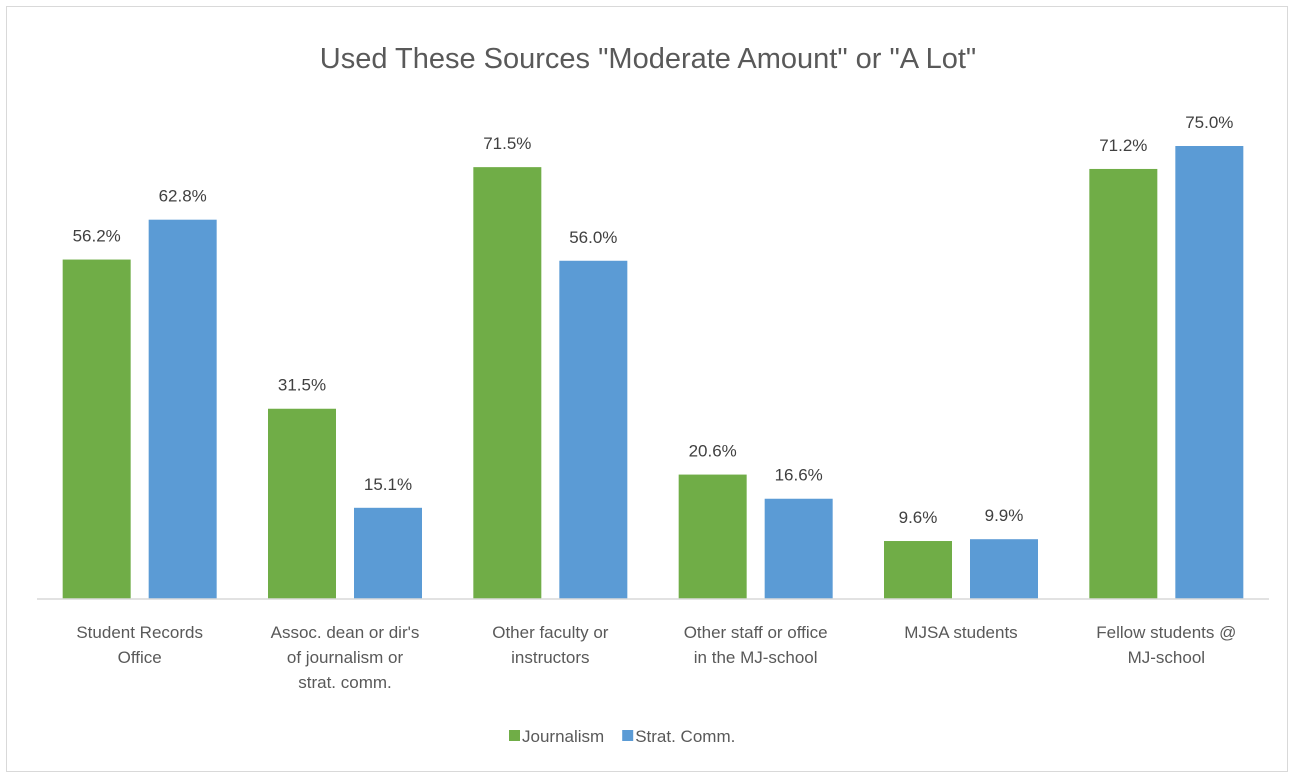 The height and width of the screenshot is (778, 1296). I want to click on category-label-line: instructors, so click(550, 657).